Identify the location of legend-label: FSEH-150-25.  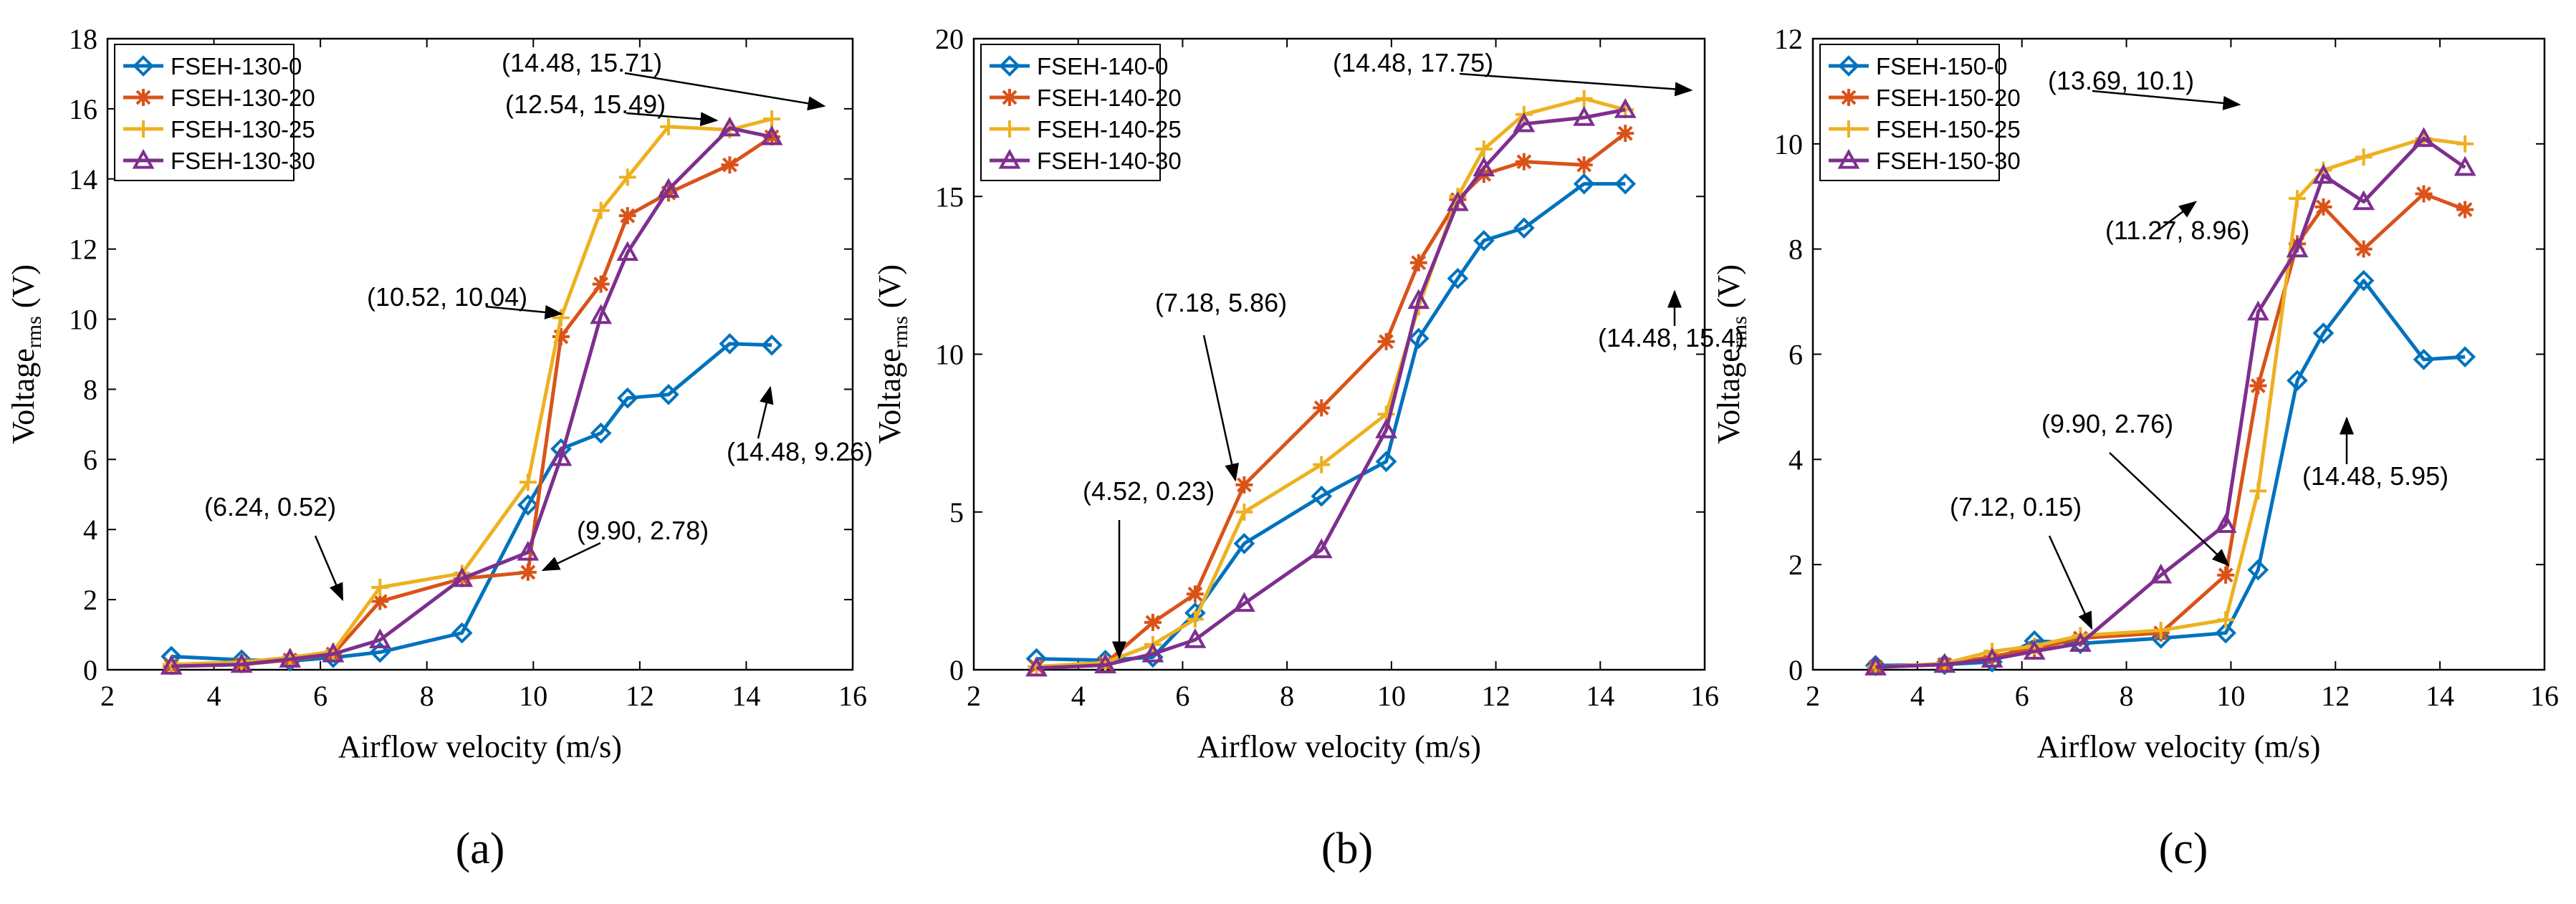
(1948, 129).